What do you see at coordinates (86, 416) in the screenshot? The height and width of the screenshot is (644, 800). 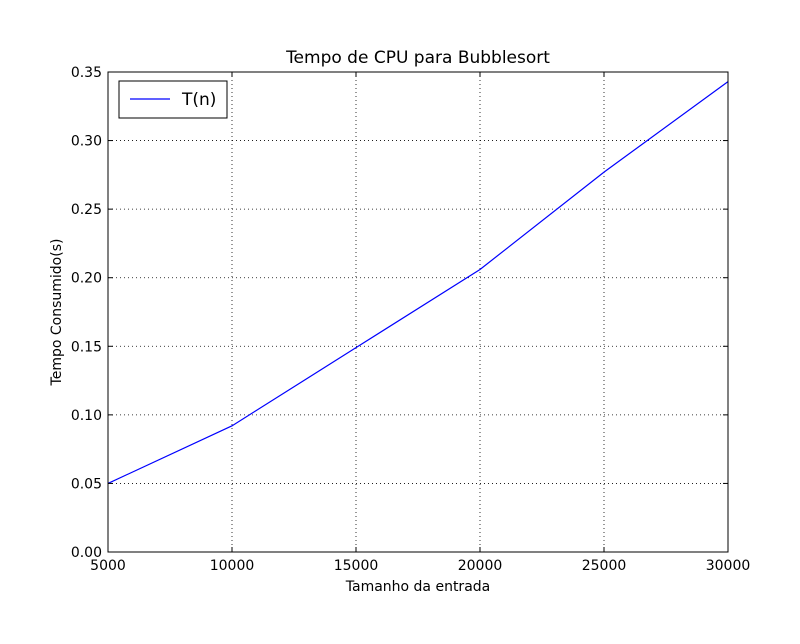 I see `y-tick-label: 0.10` at bounding box center [86, 416].